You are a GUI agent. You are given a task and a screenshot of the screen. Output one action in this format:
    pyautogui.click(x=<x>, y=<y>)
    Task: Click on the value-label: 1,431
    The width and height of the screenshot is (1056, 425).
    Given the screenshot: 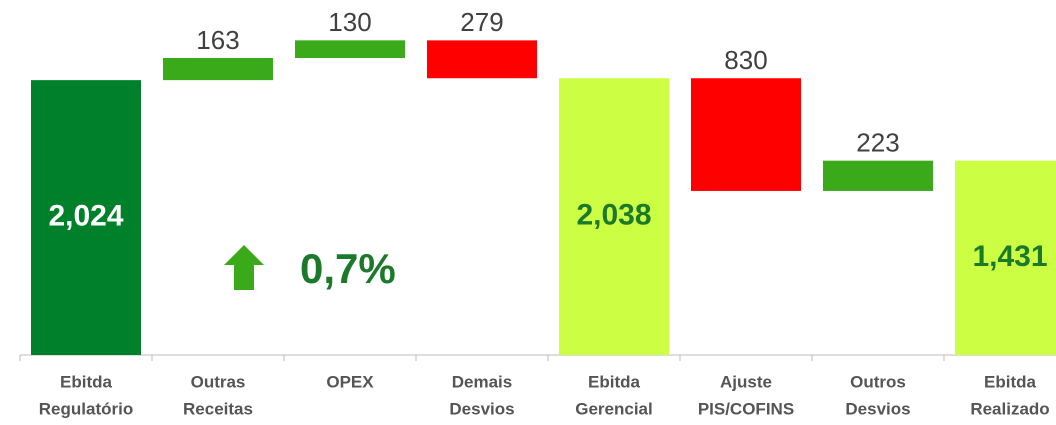 What is the action you would take?
    pyautogui.click(x=1009, y=256)
    